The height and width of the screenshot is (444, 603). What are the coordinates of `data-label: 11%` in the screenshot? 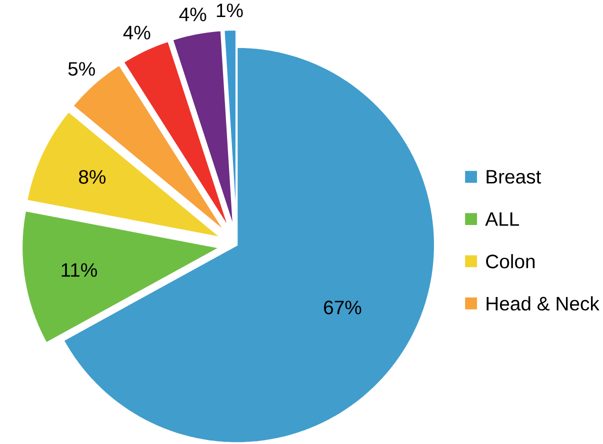 It's located at (79, 270).